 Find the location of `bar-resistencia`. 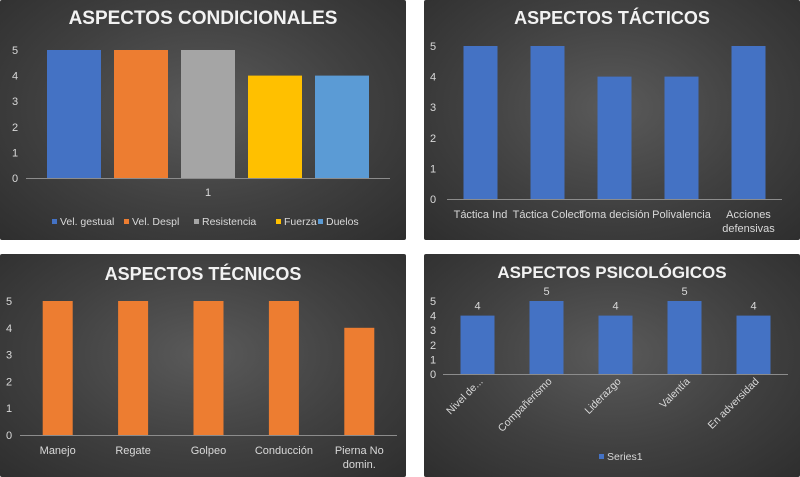

bar-resistencia is located at coordinates (208, 114).